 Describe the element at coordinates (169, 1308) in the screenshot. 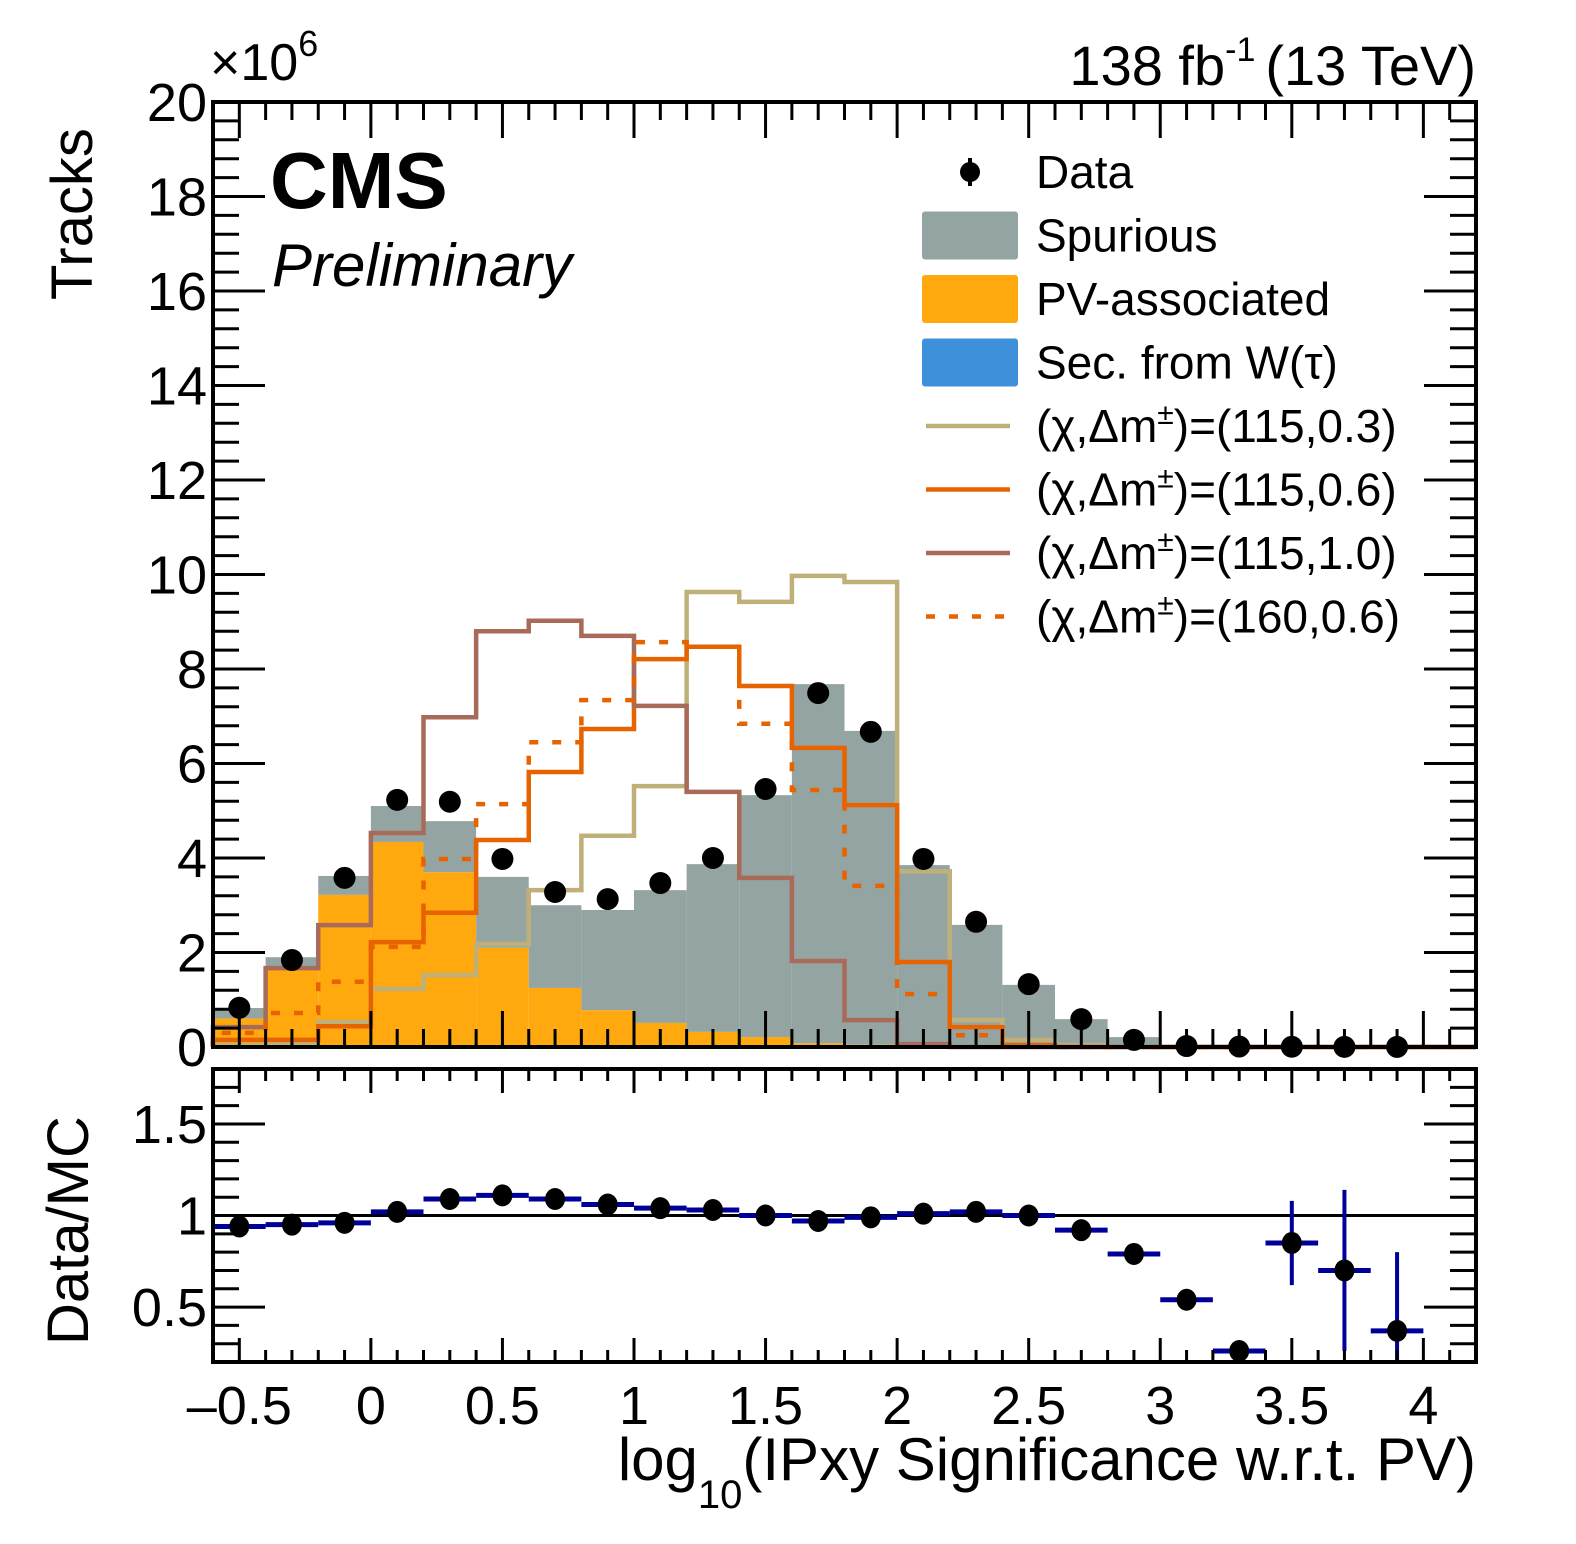

I see `ratio-y-tick-label: 0.5` at that location.